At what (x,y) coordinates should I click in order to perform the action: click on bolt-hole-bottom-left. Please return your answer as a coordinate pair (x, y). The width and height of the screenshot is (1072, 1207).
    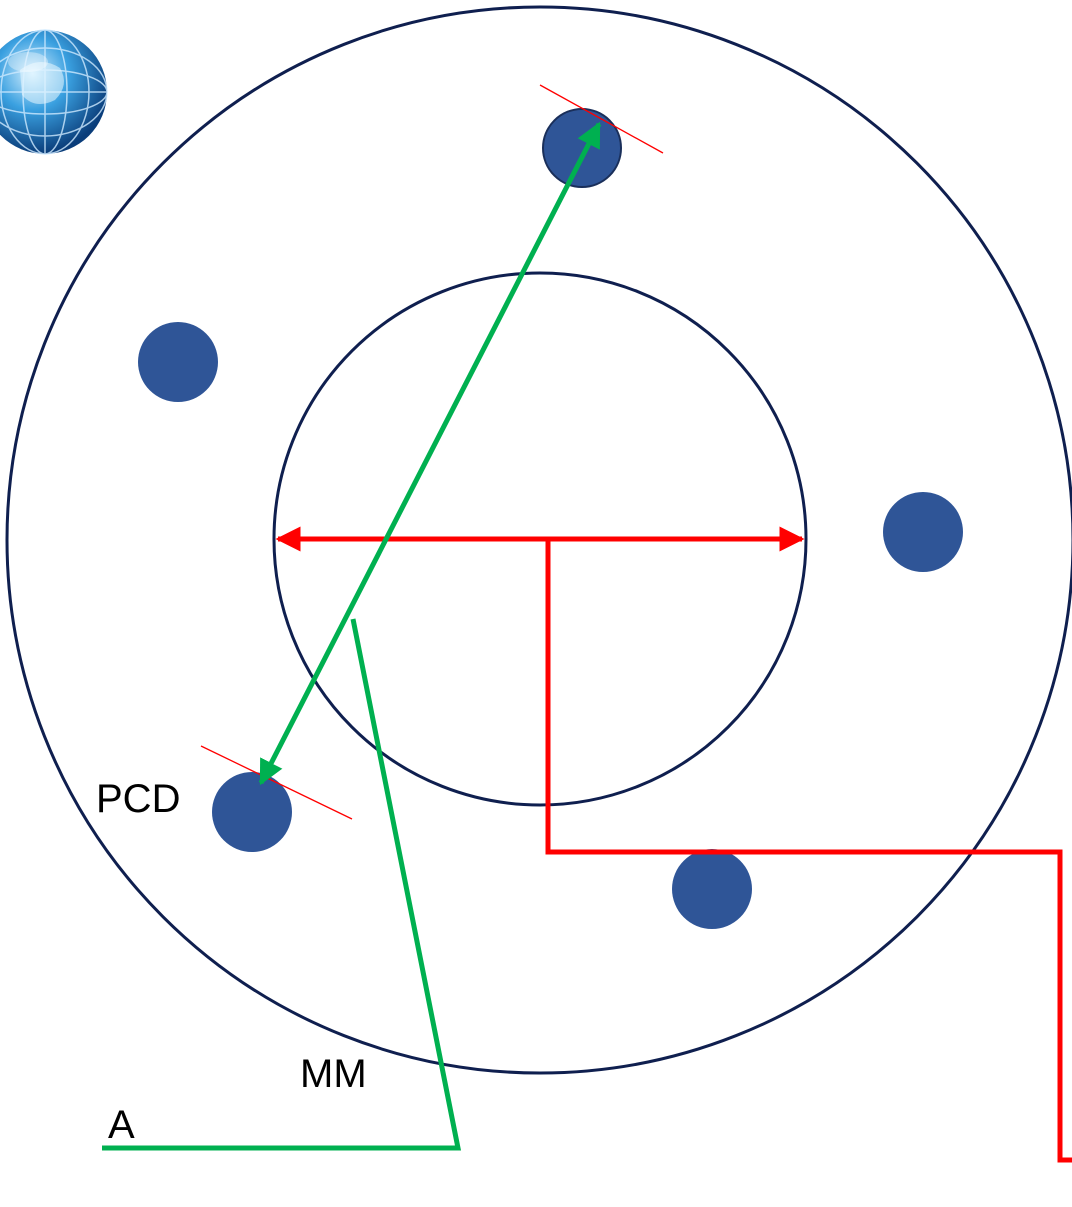
    Looking at the image, I should click on (252, 812).